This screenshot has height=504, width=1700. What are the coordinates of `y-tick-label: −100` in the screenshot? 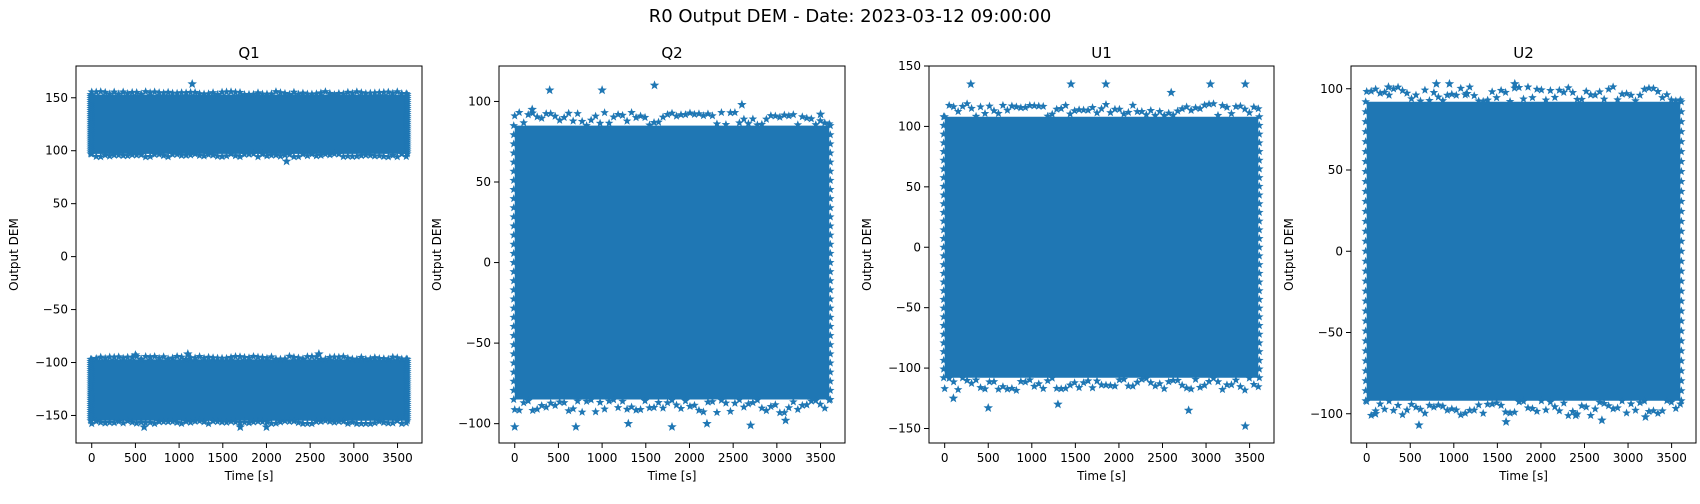 It's located at (51, 363).